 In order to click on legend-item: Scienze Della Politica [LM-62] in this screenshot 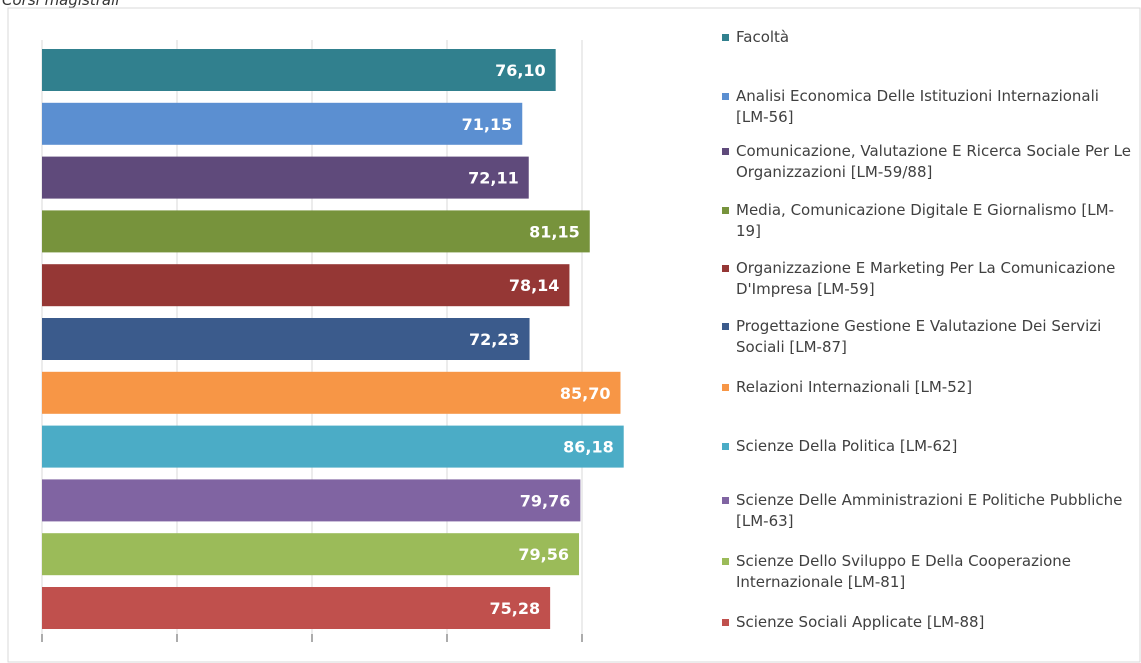, I will do `click(927, 446)`.